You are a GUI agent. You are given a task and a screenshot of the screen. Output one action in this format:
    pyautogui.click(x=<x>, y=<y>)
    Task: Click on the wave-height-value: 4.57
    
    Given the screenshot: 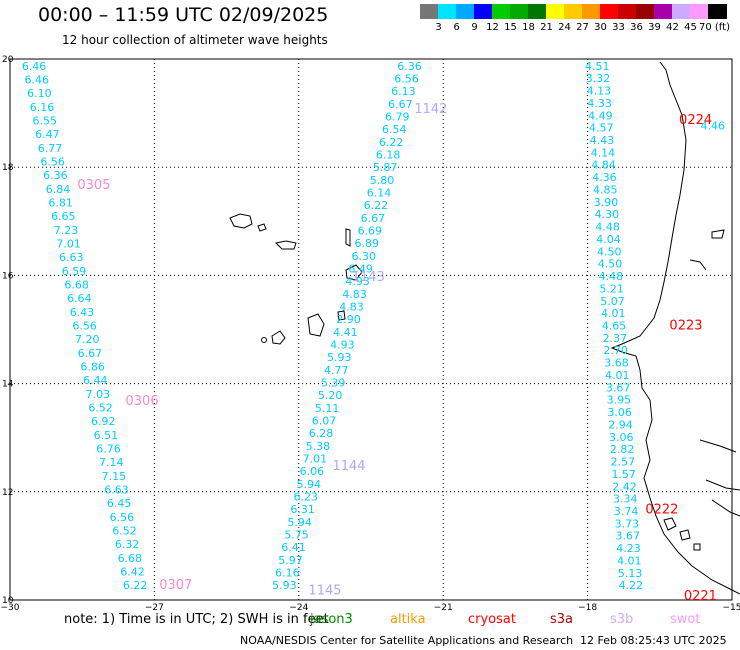 What is the action you would take?
    pyautogui.click(x=601, y=128)
    